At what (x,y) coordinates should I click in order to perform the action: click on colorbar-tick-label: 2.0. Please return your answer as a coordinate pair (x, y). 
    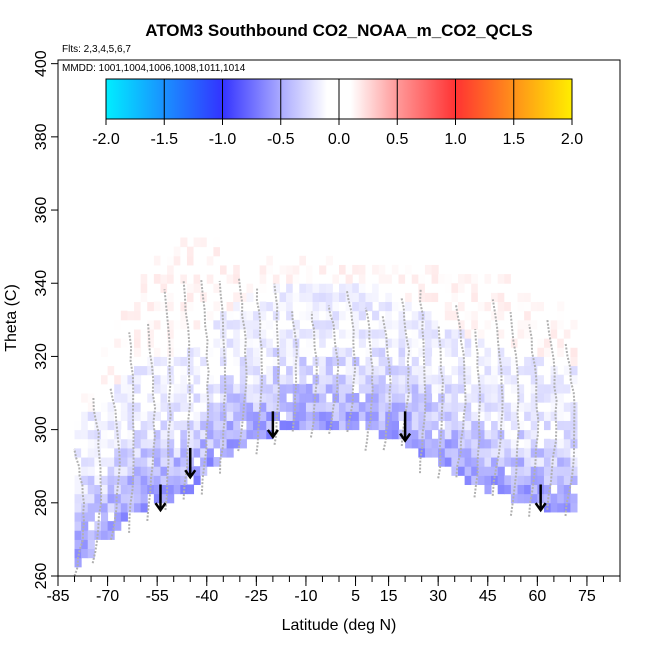
    Looking at the image, I should click on (572, 139).